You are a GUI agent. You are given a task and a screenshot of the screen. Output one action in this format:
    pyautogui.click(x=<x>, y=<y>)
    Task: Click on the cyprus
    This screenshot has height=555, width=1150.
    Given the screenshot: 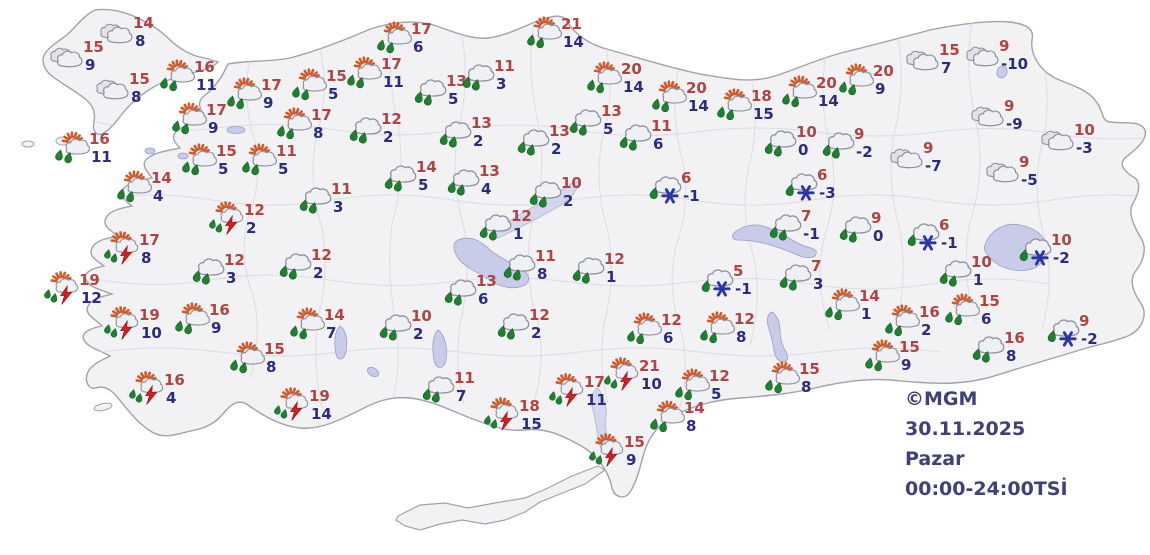 What is the action you would take?
    pyautogui.click(x=501, y=498)
    